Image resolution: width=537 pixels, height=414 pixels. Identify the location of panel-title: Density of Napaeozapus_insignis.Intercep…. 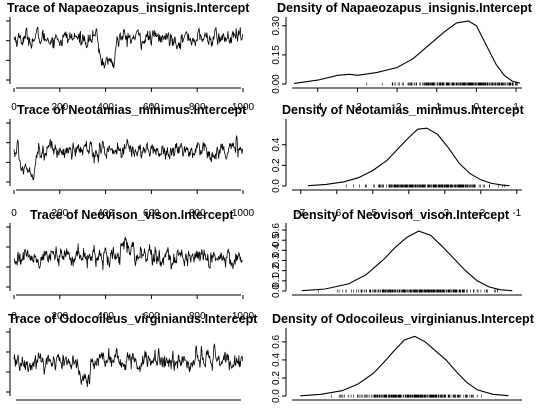
(405, 8).